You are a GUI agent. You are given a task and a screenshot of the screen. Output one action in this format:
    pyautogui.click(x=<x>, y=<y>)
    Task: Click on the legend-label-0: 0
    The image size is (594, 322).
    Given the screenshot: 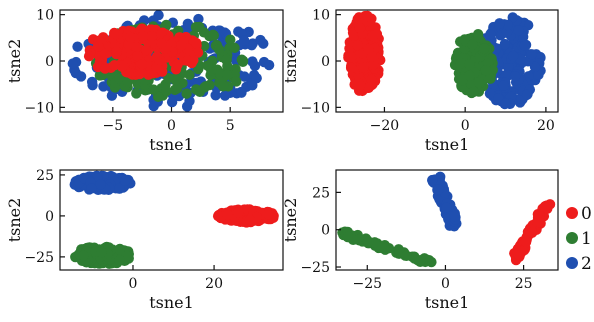 What is the action you would take?
    pyautogui.click(x=586, y=214)
    